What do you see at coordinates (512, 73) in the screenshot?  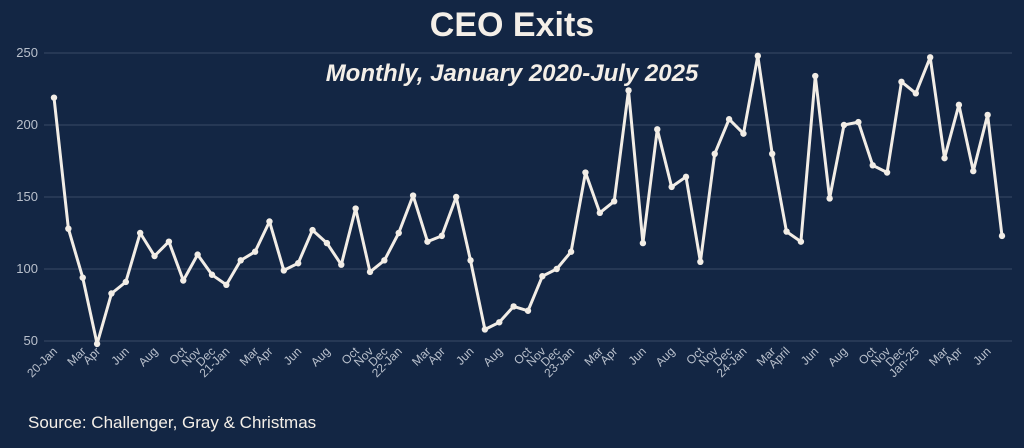 I see `chart-subtitle: Monthly, January 2020-July 2025` at bounding box center [512, 73].